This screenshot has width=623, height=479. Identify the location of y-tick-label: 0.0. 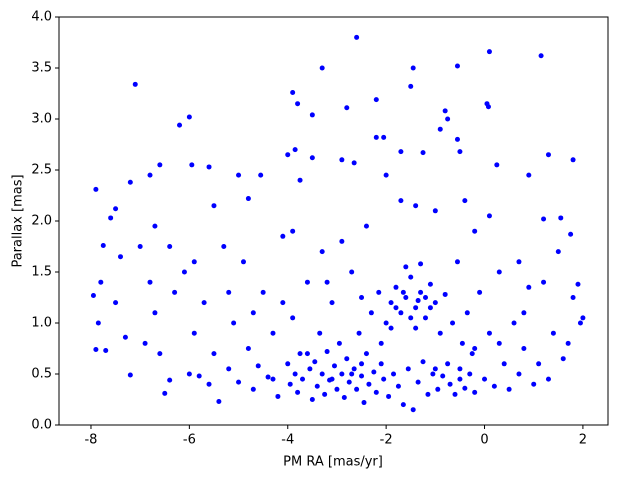
(41, 425).